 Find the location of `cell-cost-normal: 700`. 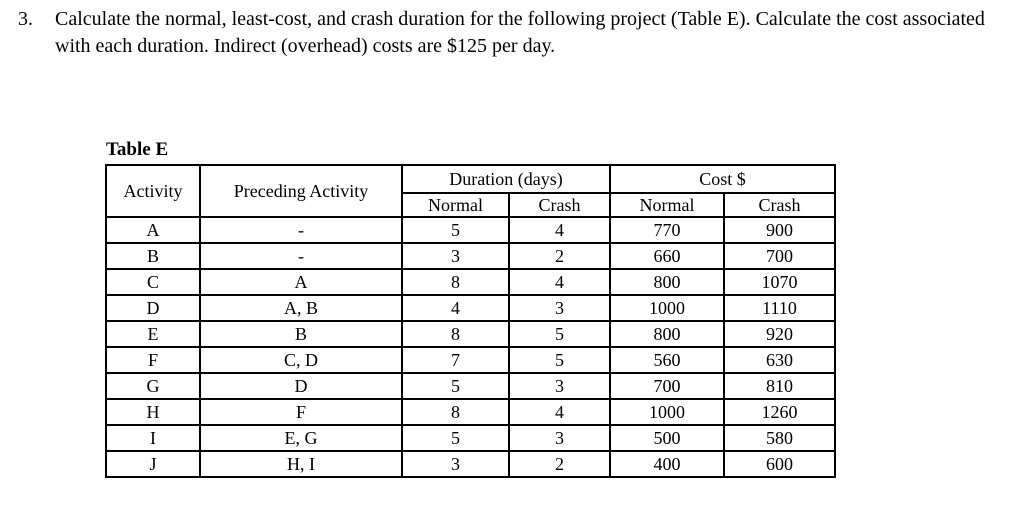

cell-cost-normal: 700 is located at coordinates (667, 386).